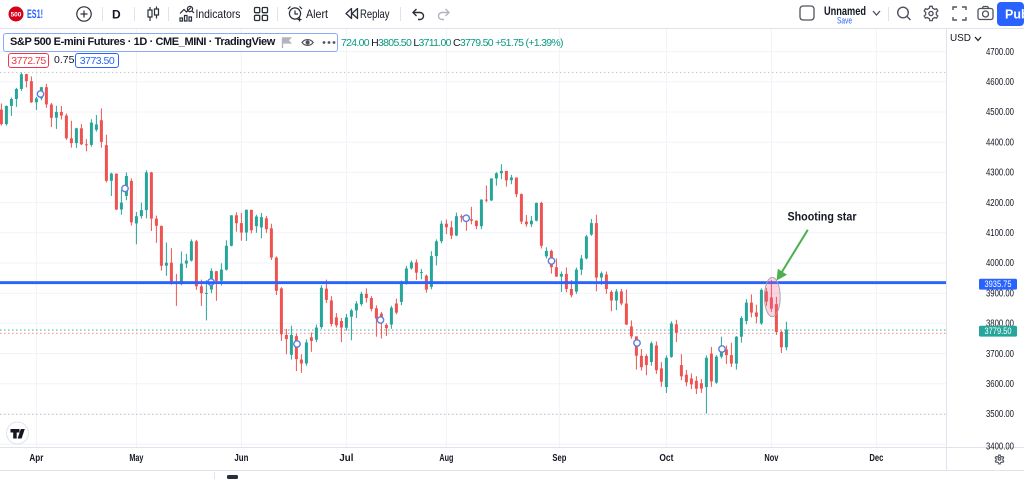 Image resolution: width=1024 pixels, height=479 pixels. Describe the element at coordinates (1000, 414) in the screenshot. I see `svg-text: 3500.00` at that location.